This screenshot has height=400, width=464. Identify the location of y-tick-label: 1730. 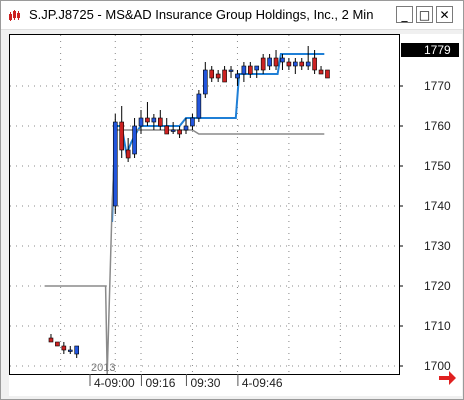
(437, 246).